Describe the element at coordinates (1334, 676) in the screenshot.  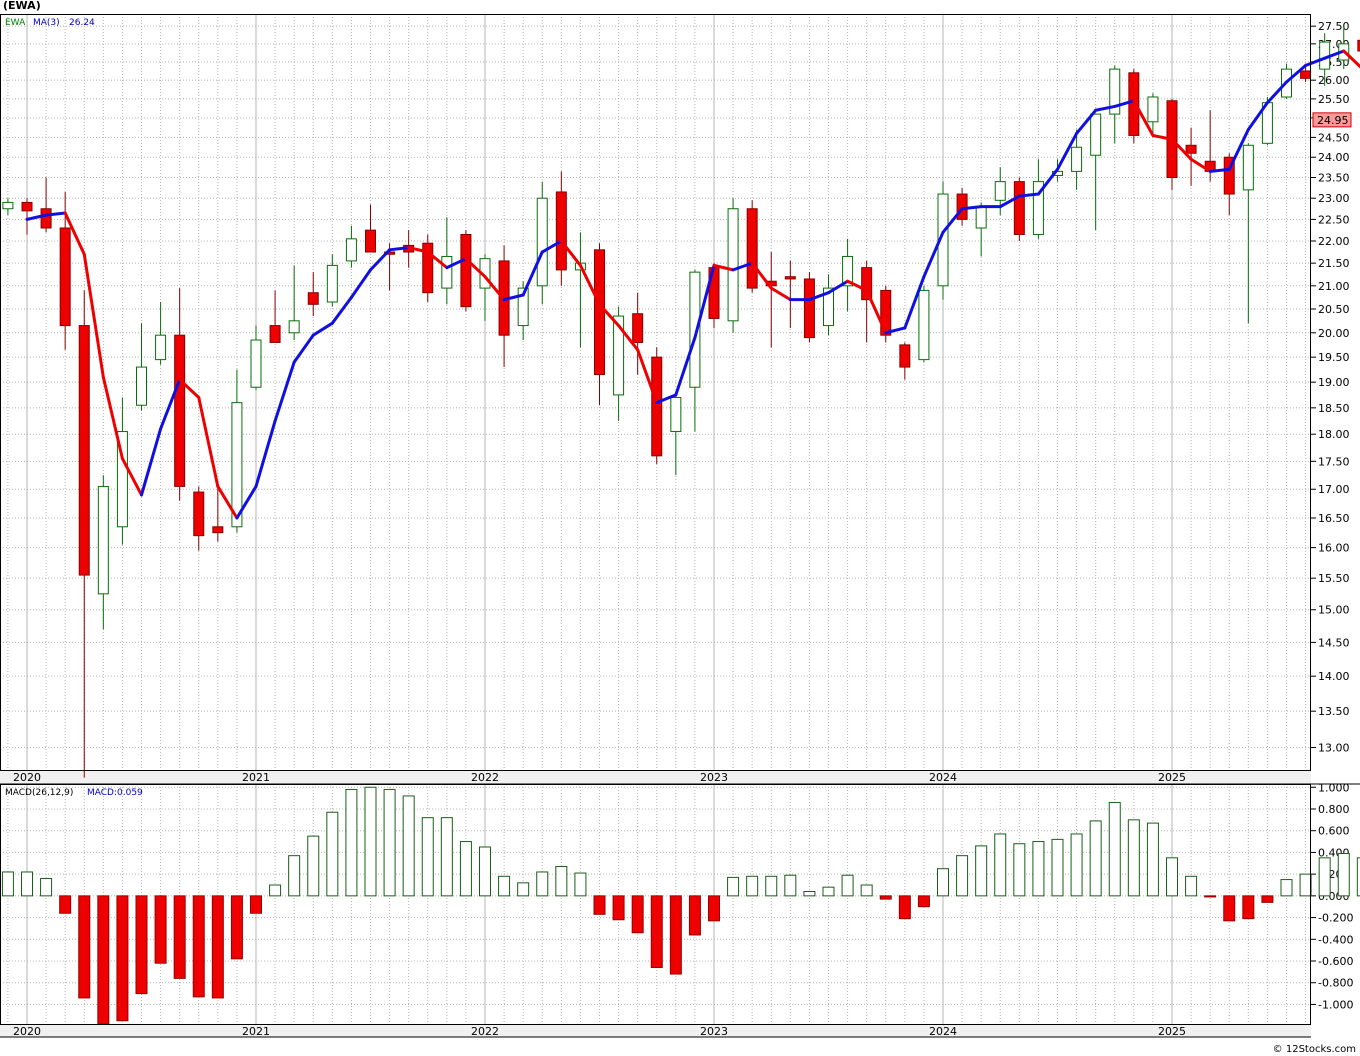
I see `price-tick-label: 14.00` at that location.